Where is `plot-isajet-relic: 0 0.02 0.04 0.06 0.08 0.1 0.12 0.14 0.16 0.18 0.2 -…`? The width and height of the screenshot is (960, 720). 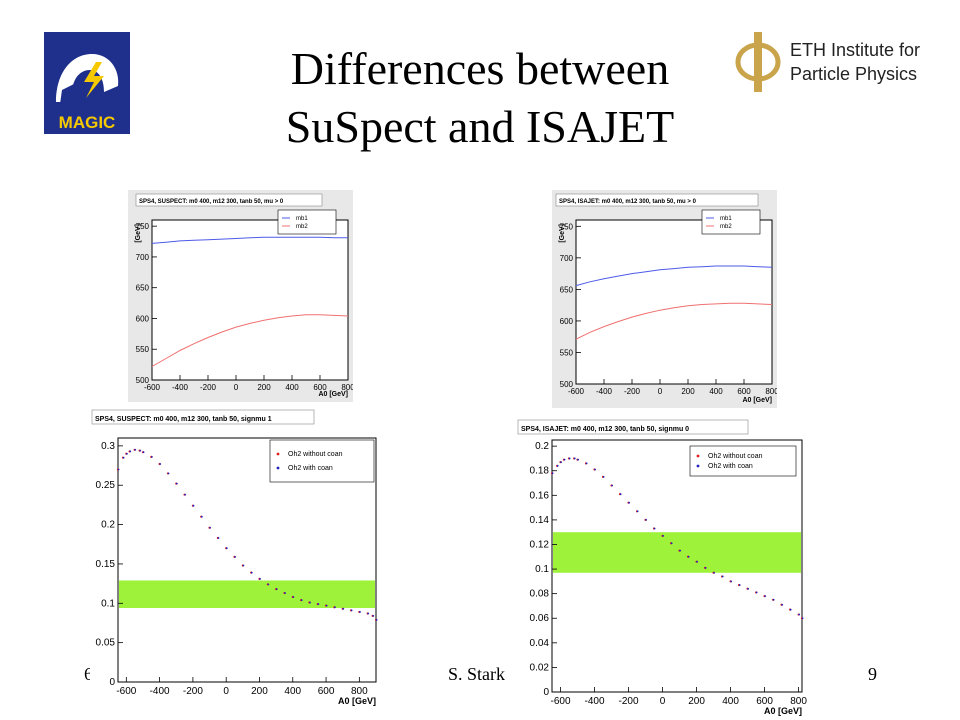 plot-isajet-relic: 0 0.02 0.04 0.06 0.08 0.1 0.12 0.14 0.16 0.18 0.2 -… is located at coordinates (662, 565).